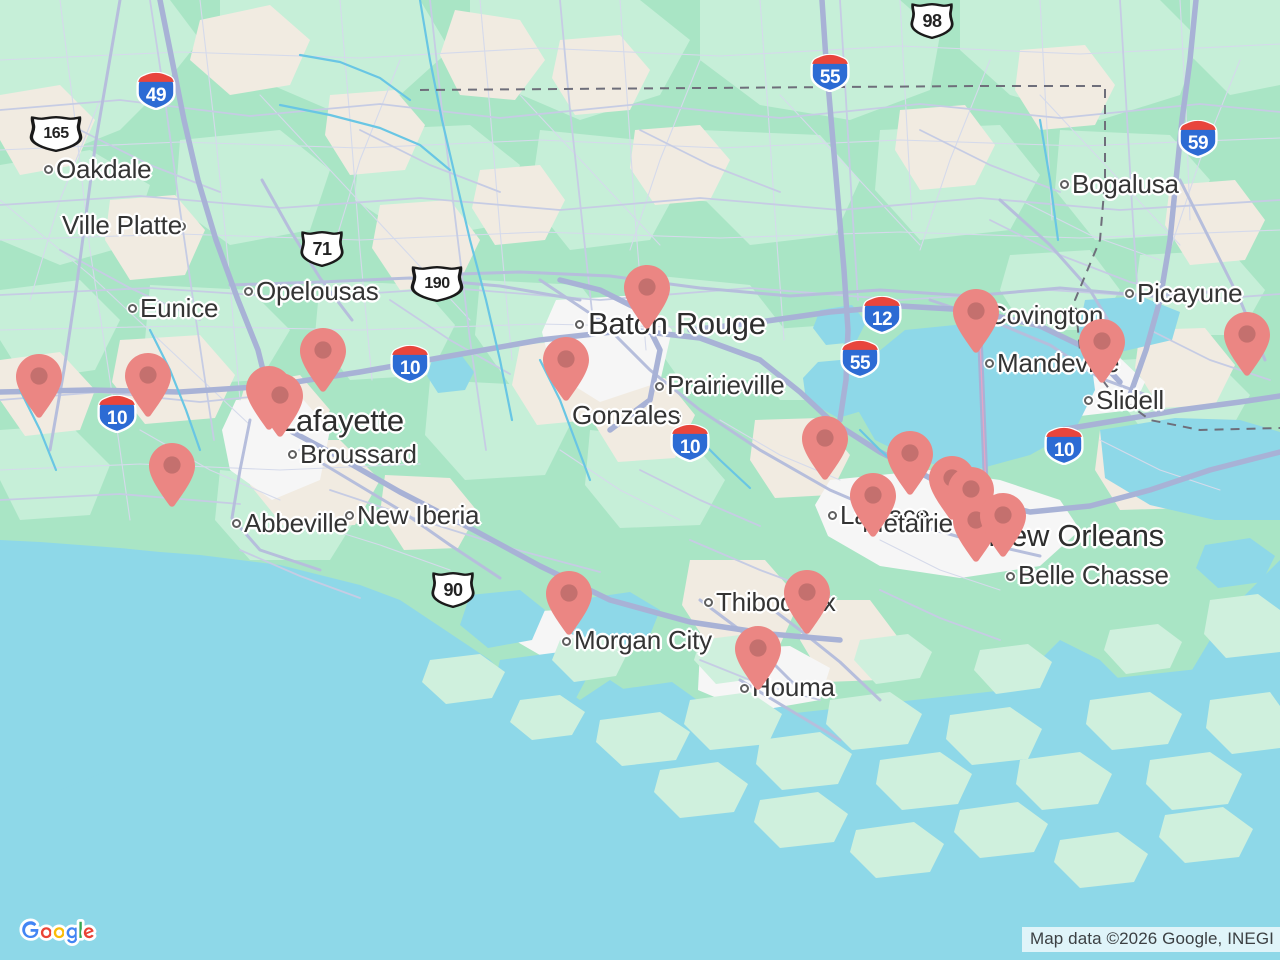  I want to click on city-dot-thibodaux, so click(708, 602).